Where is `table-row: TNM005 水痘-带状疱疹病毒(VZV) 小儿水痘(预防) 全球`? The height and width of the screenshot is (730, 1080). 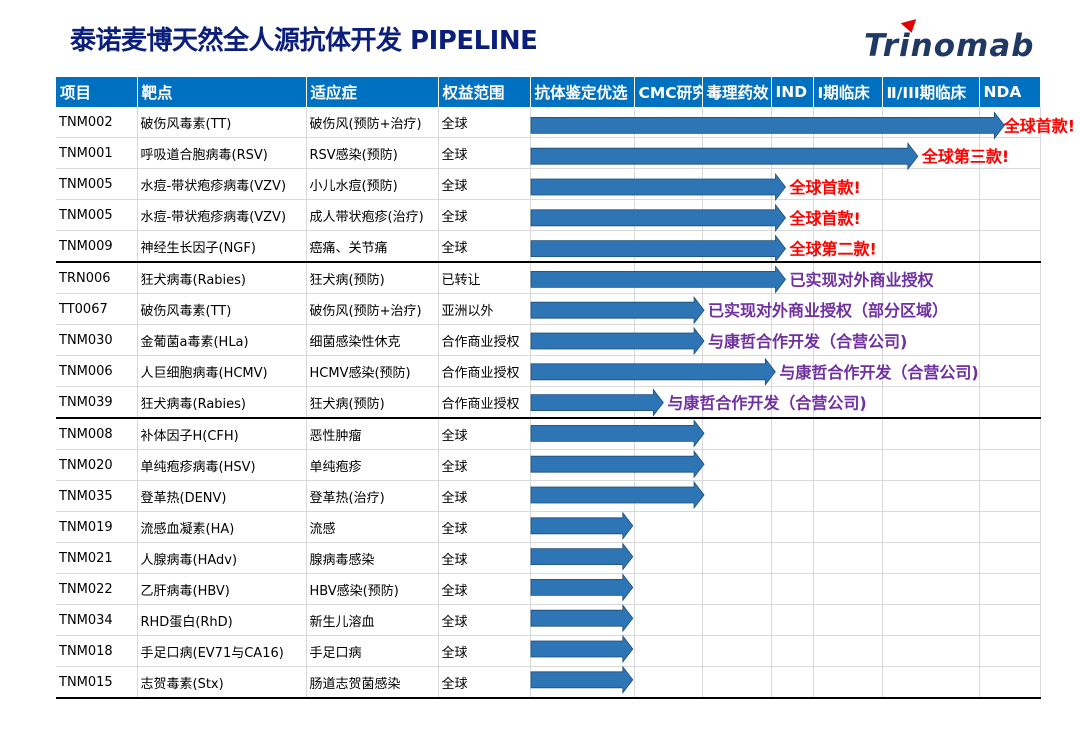
table-row: TNM005 水痘-带状疱疹病毒(VZV) 小儿水痘(预防) 全球 is located at coordinates (548, 184).